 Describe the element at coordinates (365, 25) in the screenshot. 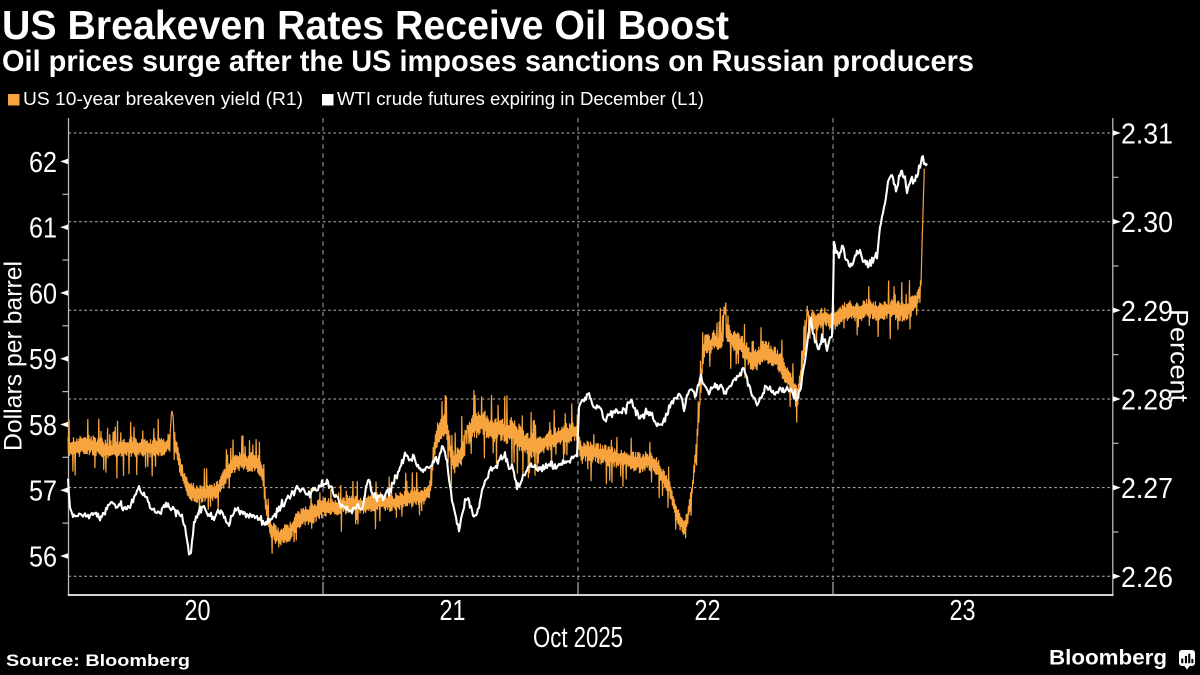

I see `svg-text:US Breakeven Rates Receive Oil: US Breakeven Rates Receive Oil Boost` at that location.